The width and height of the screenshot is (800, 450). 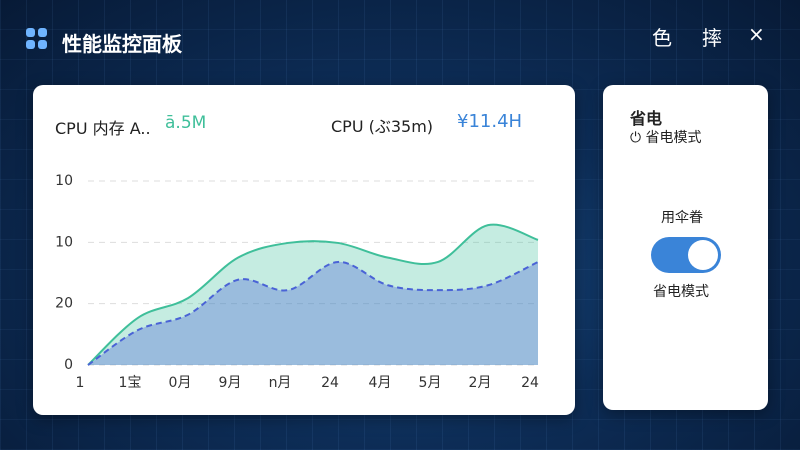 I want to click on area-line, so click(x=313, y=313).